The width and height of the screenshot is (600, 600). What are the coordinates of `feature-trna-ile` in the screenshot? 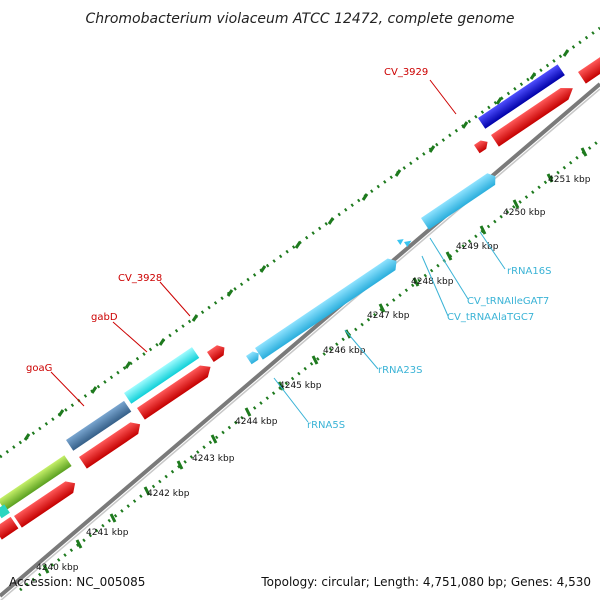 It's located at (408, 243).